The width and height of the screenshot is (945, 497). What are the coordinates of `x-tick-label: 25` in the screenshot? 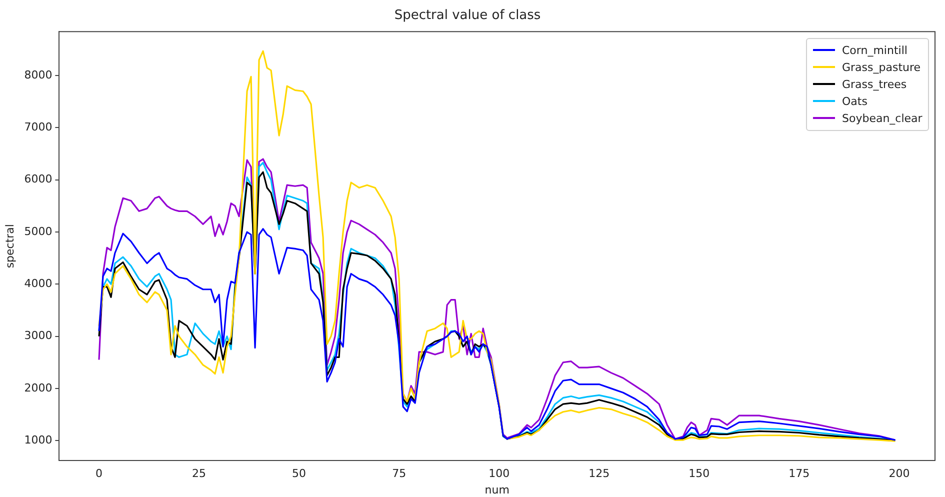 It's located at (199, 473).